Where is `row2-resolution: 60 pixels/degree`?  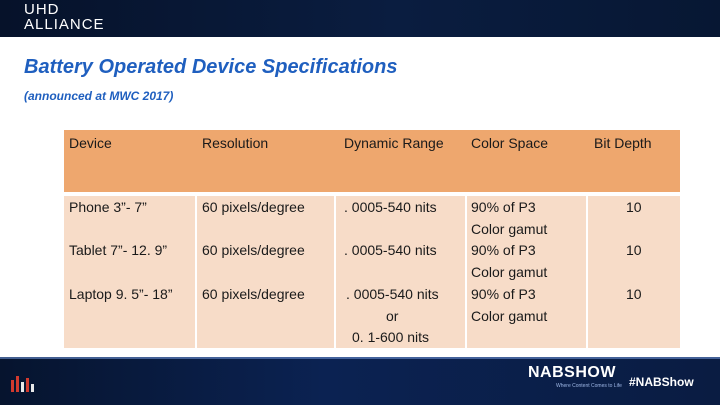
row2-resolution: 60 pixels/degree is located at coordinates (253, 250).